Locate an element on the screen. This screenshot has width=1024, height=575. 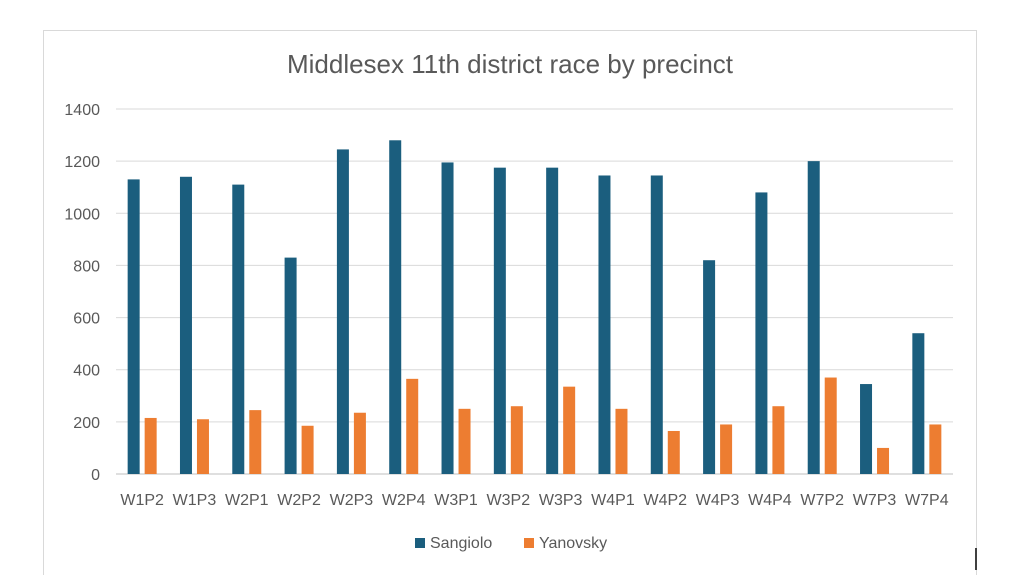
x-tick-label: W4P3 is located at coordinates (718, 500).